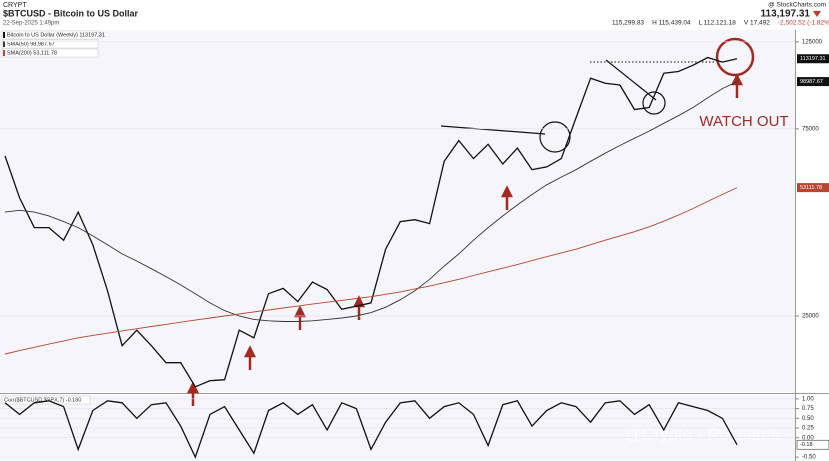 The width and height of the screenshot is (829, 461). Describe the element at coordinates (809, 458) in the screenshot. I see `y-tick-label: -0.50` at that location.